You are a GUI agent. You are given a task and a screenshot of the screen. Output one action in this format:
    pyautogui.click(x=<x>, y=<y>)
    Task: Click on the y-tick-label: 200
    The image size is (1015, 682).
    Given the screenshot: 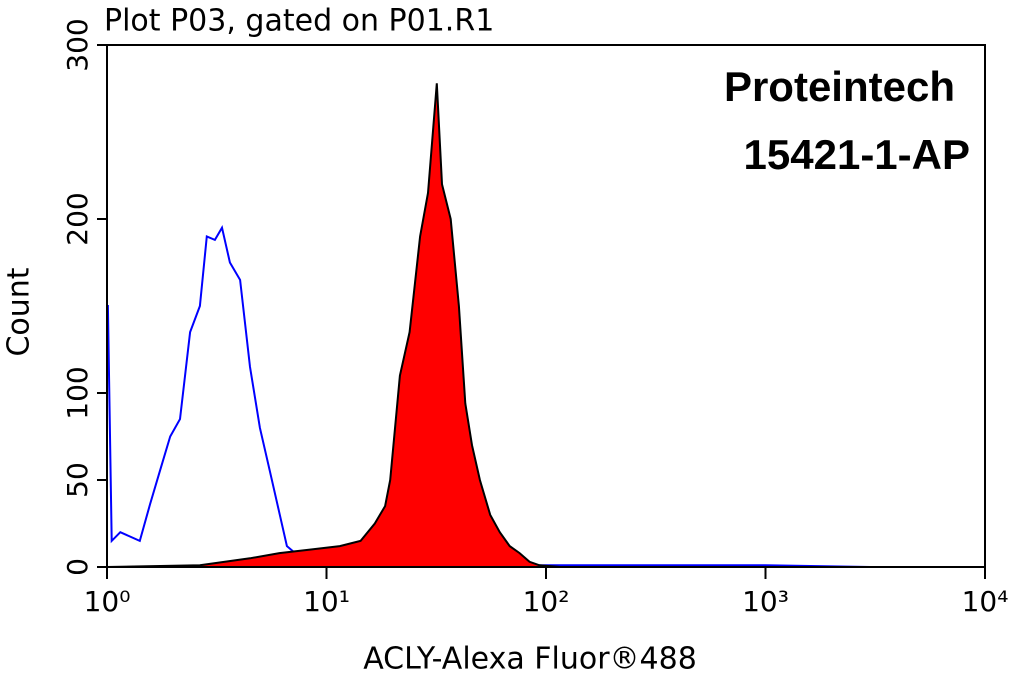 What is the action you would take?
    pyautogui.click(x=77, y=218)
    